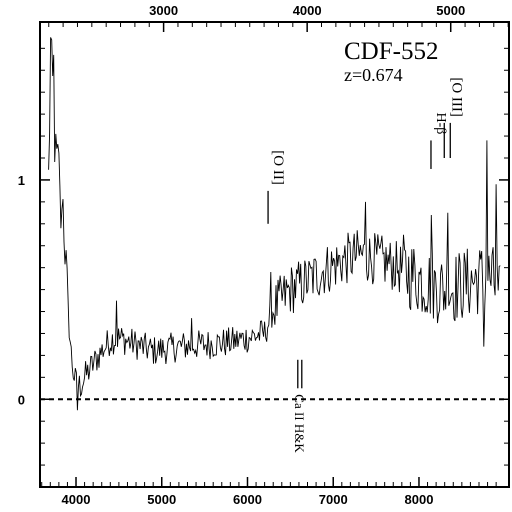 The width and height of the screenshot is (512, 512). I want to click on oiii-label: [O III], so click(456, 97).